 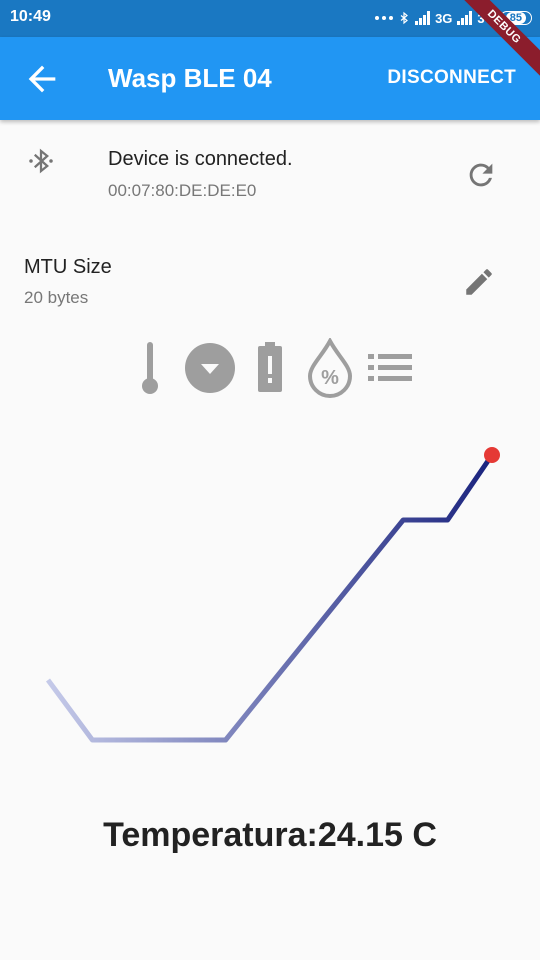 What do you see at coordinates (56, 298) in the screenshot?
I see `mtu-size-value: 20 bytes` at bounding box center [56, 298].